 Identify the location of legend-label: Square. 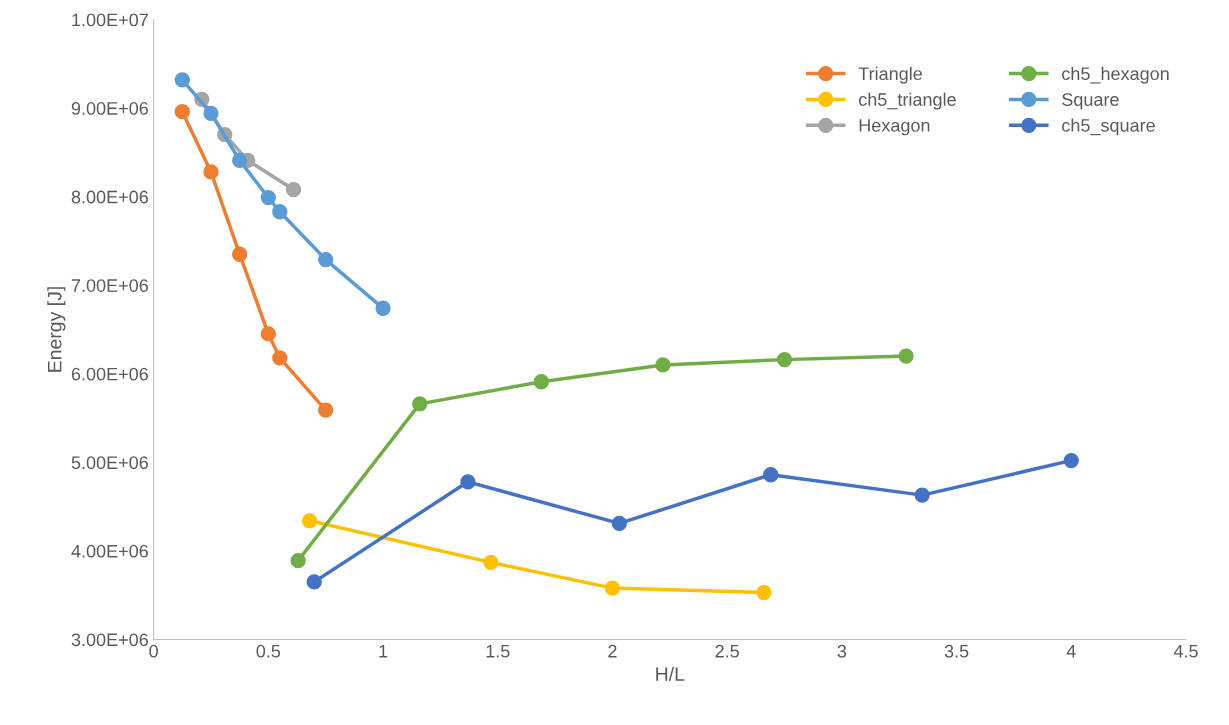
(1090, 101).